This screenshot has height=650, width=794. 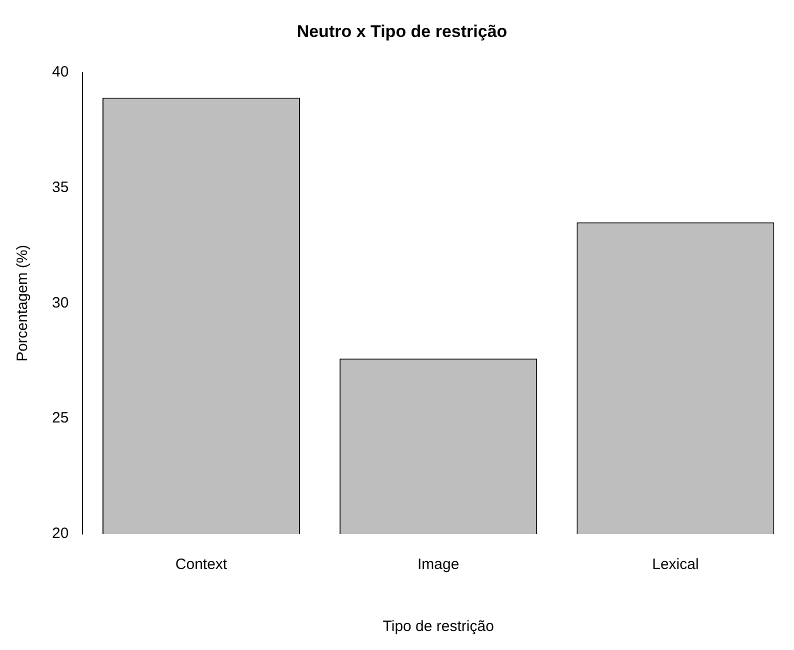 What do you see at coordinates (201, 565) in the screenshot?
I see `x-tick-label: Context` at bounding box center [201, 565].